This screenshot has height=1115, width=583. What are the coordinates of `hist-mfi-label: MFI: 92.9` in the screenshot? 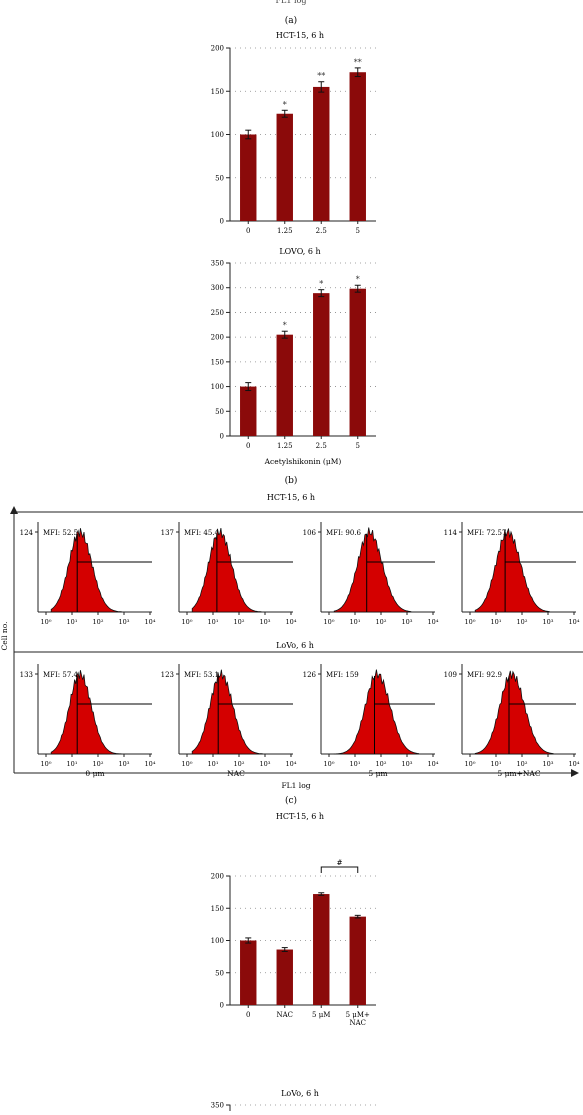 It's located at (484, 675).